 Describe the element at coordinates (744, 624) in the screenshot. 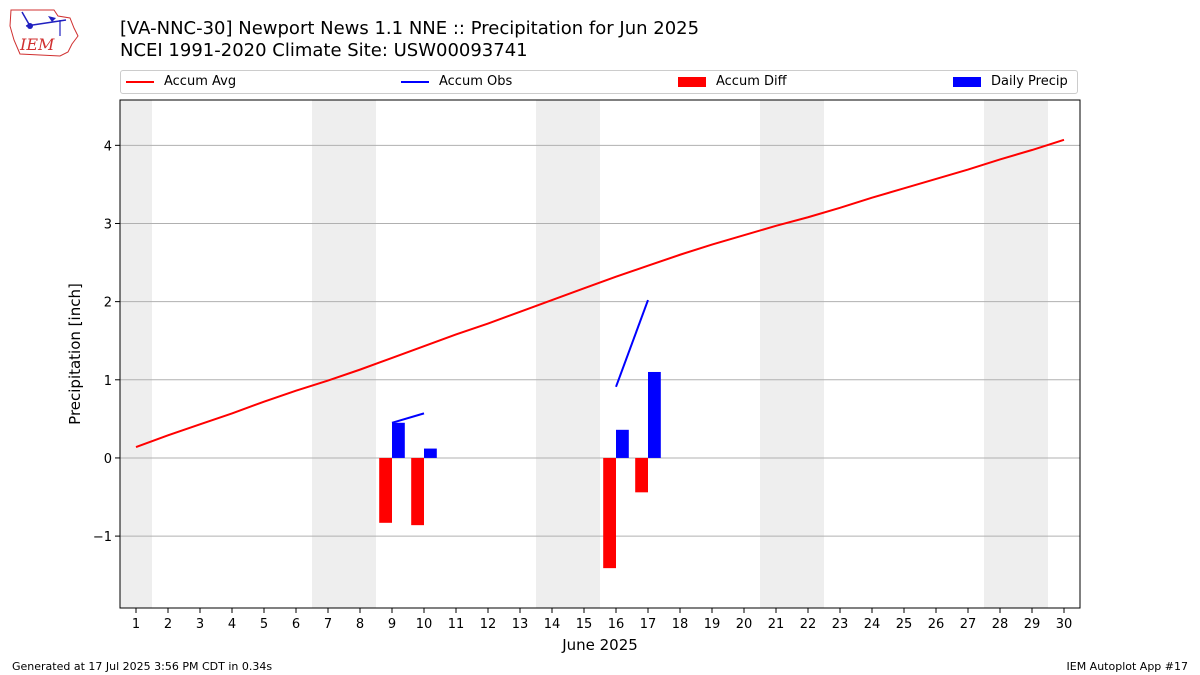

I see `x-tick-label: 20` at that location.